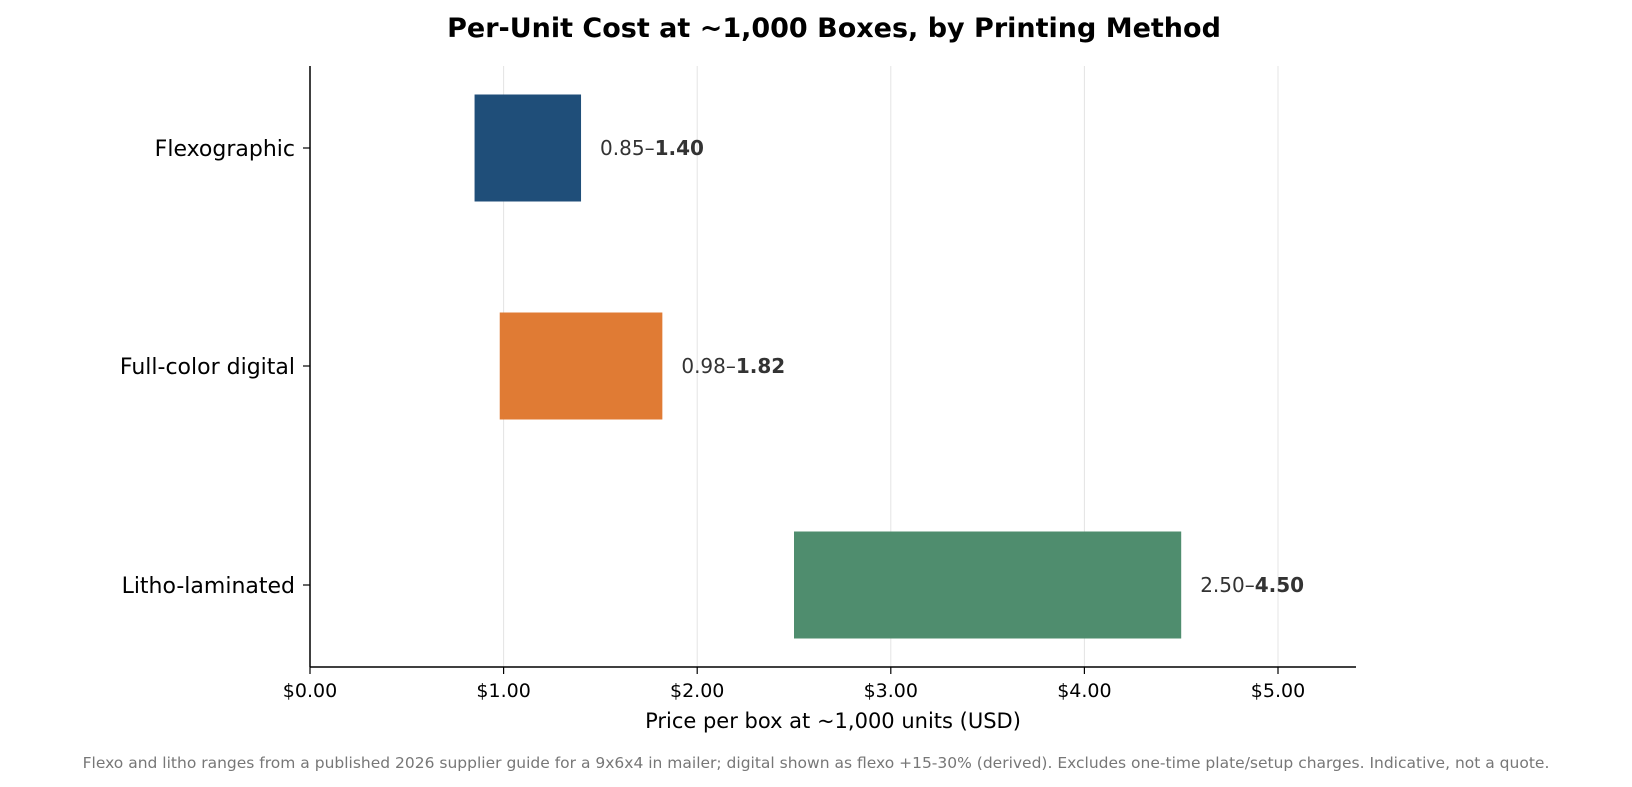 This screenshot has width=1632, height=787. What do you see at coordinates (708, 366) in the screenshot?
I see `data-label-low: 0.98–` at bounding box center [708, 366].